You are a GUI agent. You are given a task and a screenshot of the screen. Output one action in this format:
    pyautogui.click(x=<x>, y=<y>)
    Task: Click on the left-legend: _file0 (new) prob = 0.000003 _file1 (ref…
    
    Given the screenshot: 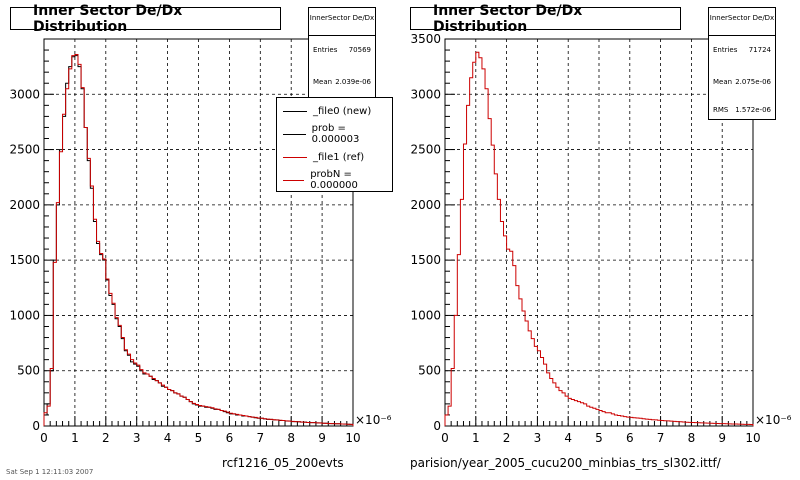 What is the action you would take?
    pyautogui.click(x=334, y=144)
    